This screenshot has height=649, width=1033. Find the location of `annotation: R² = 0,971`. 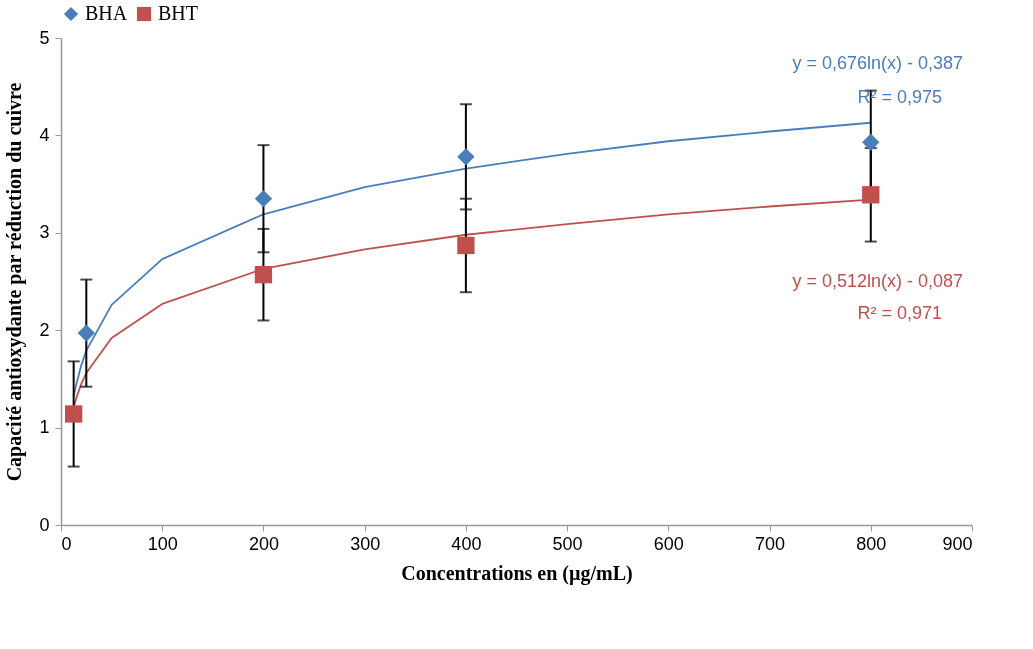

annotation: R² = 0,971 is located at coordinates (900, 312).